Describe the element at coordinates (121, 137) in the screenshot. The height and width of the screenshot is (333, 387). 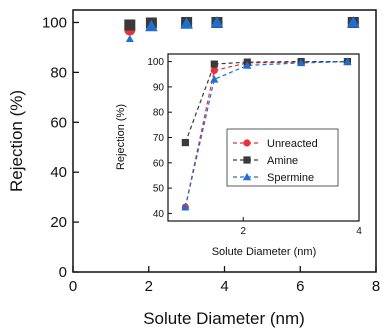
I see `inset-y-axis-label: Rejection (%)` at that location.